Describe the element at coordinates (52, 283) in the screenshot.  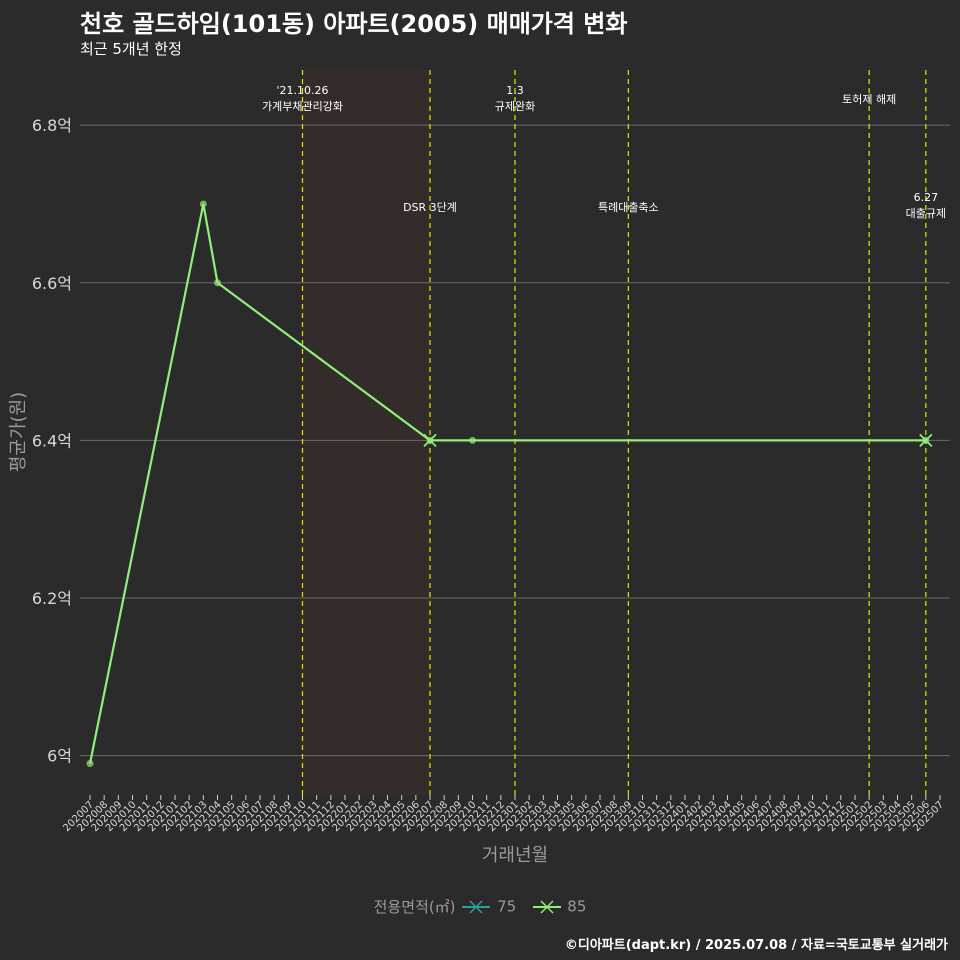
I see `y-tick-label: 6.6억` at that location.